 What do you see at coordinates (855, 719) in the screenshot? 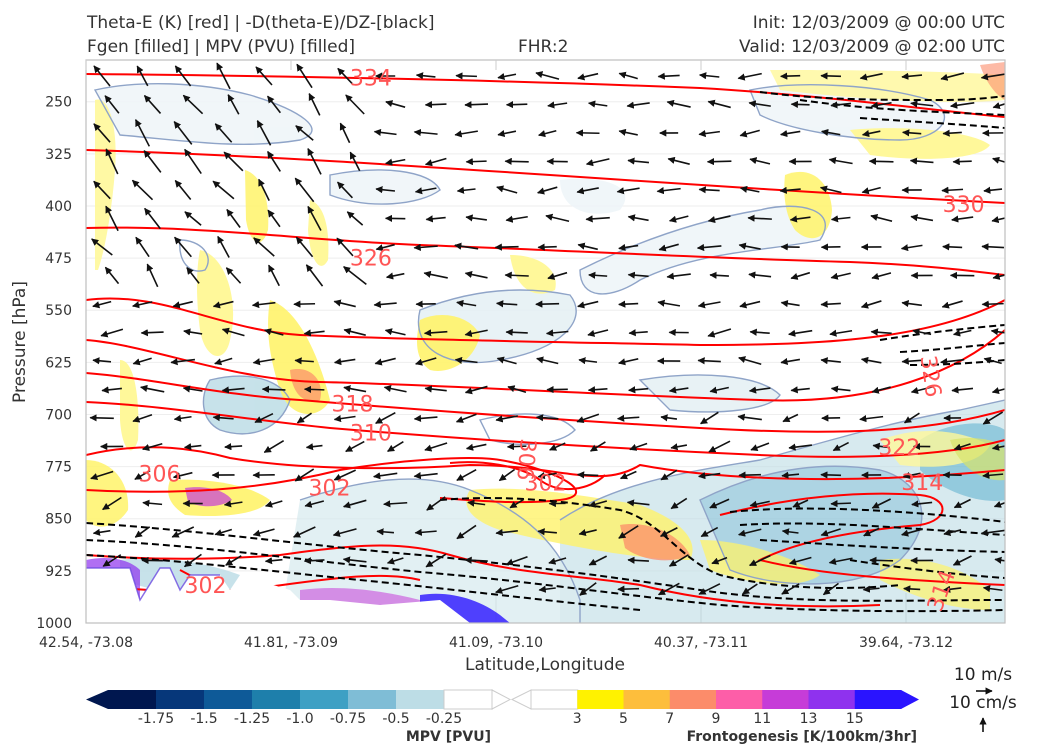
I see `fgen-colorbar-tick: 15` at bounding box center [855, 719].